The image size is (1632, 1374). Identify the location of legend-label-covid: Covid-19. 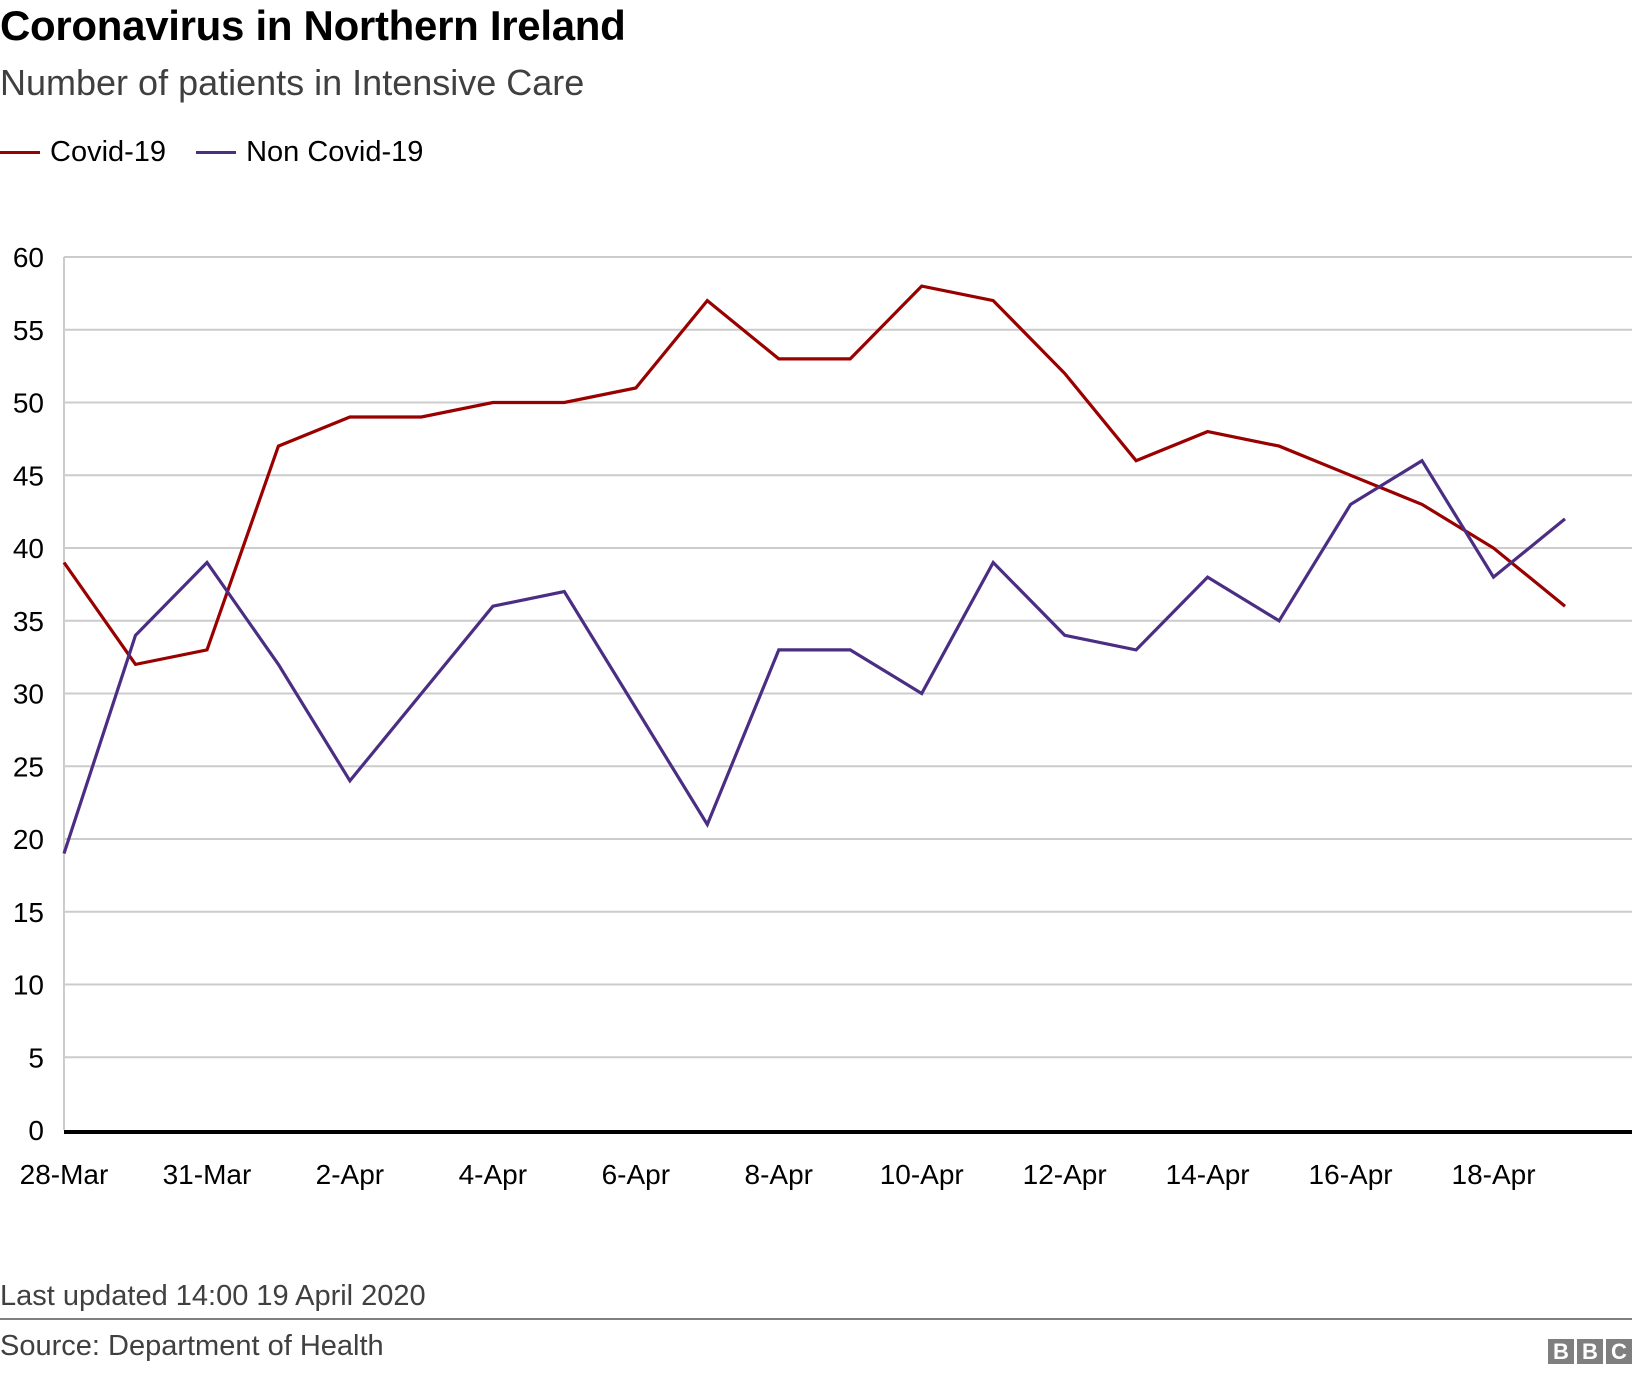
(108, 152).